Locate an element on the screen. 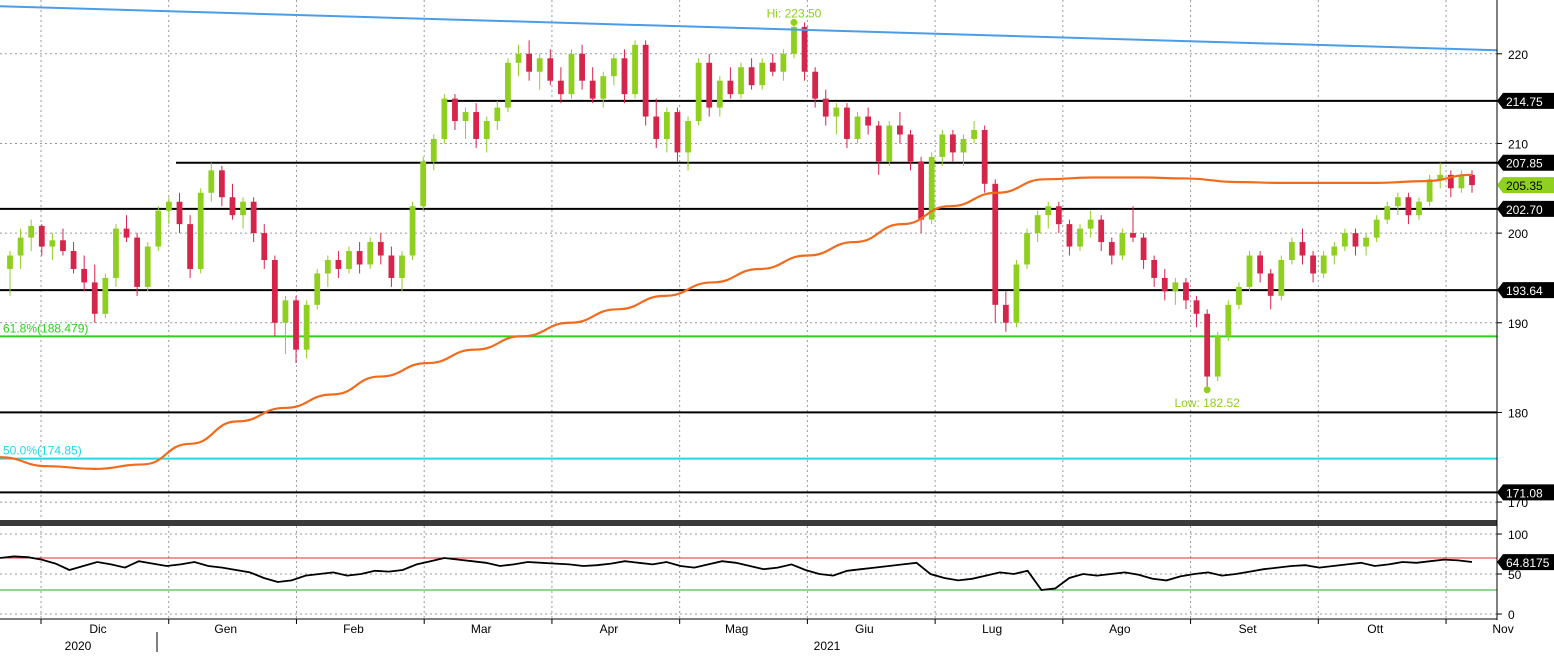 The height and width of the screenshot is (660, 1554). indicator-panel is located at coordinates (748, 573).